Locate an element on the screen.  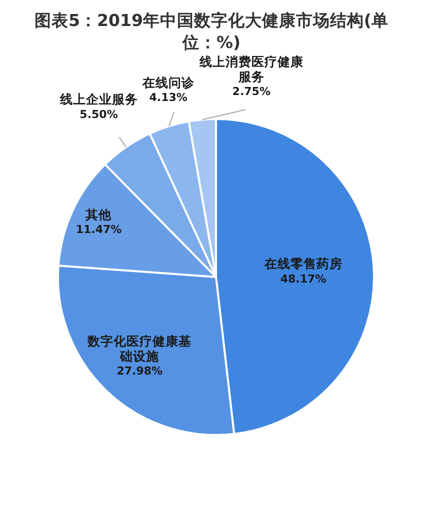
data-label: 11.47% is located at coordinates (99, 229).